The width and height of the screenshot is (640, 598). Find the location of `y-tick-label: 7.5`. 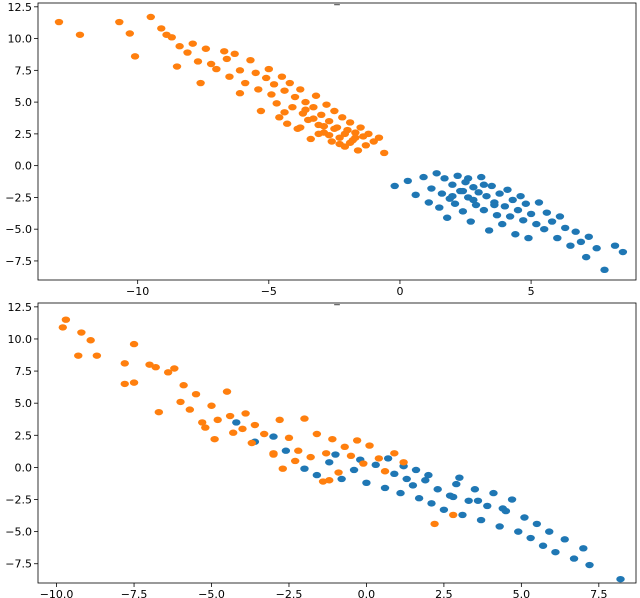

y-tick-label: 7.5 is located at coordinates (24, 371).